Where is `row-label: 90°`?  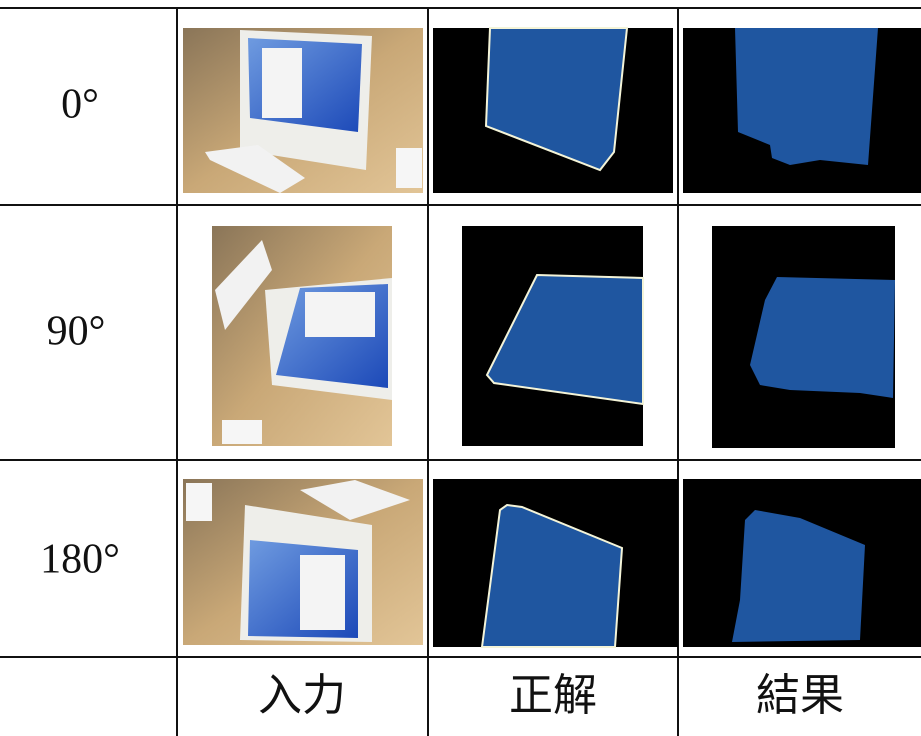
row-label: 90° is located at coordinates (76, 332).